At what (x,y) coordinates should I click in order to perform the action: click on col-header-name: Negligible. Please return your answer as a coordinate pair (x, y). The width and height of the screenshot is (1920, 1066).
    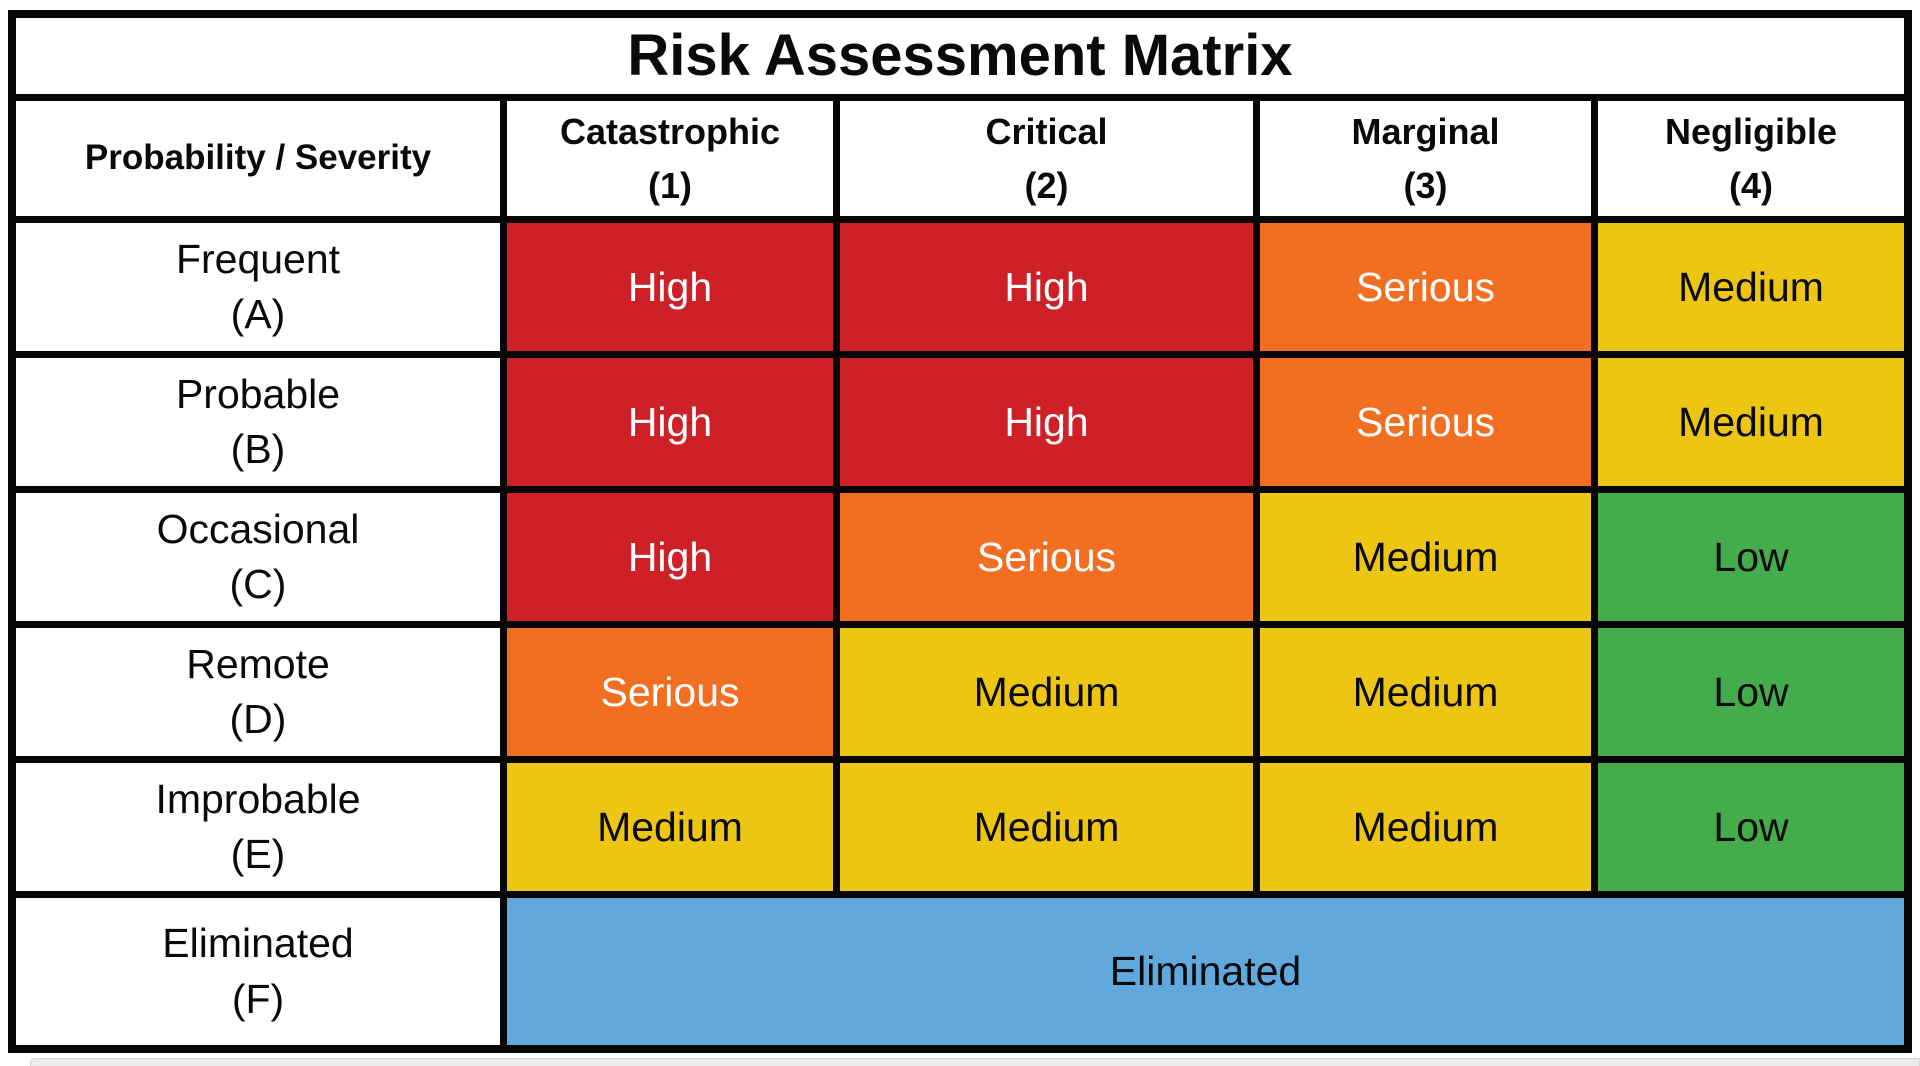
    Looking at the image, I should click on (1751, 131).